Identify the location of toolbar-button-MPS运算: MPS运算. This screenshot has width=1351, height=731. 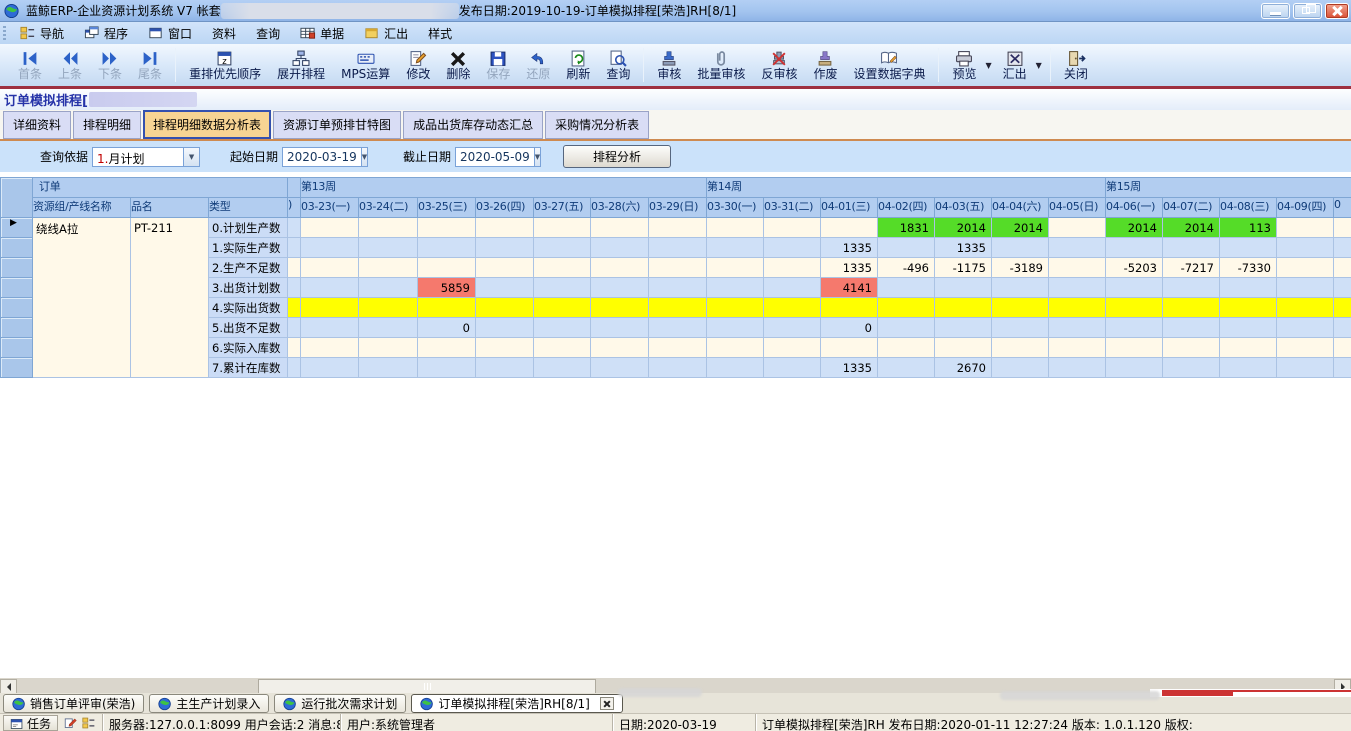
(365, 65).